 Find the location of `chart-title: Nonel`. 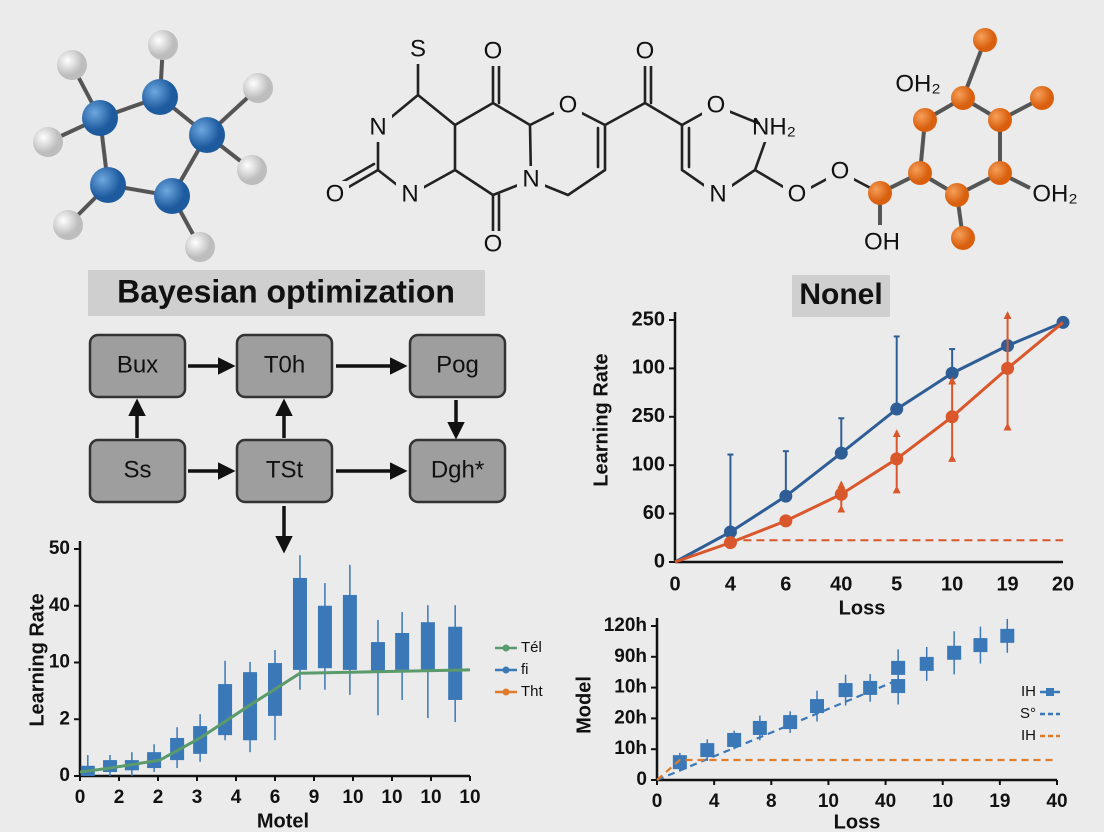

chart-title: Nonel is located at coordinates (840, 294).